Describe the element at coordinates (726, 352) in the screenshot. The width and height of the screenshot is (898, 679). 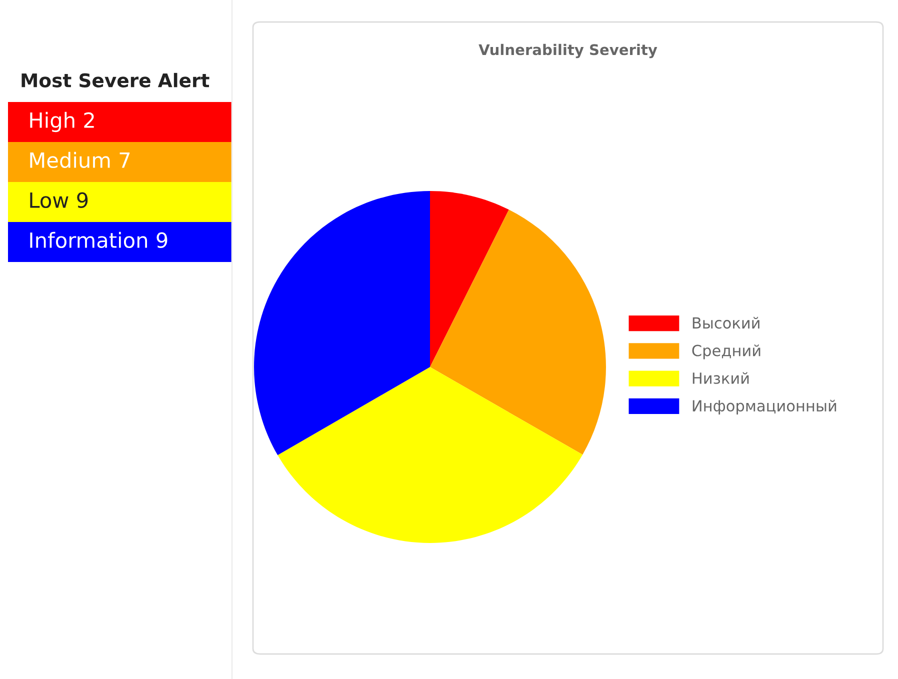
I see `legend-label: Средний` at that location.